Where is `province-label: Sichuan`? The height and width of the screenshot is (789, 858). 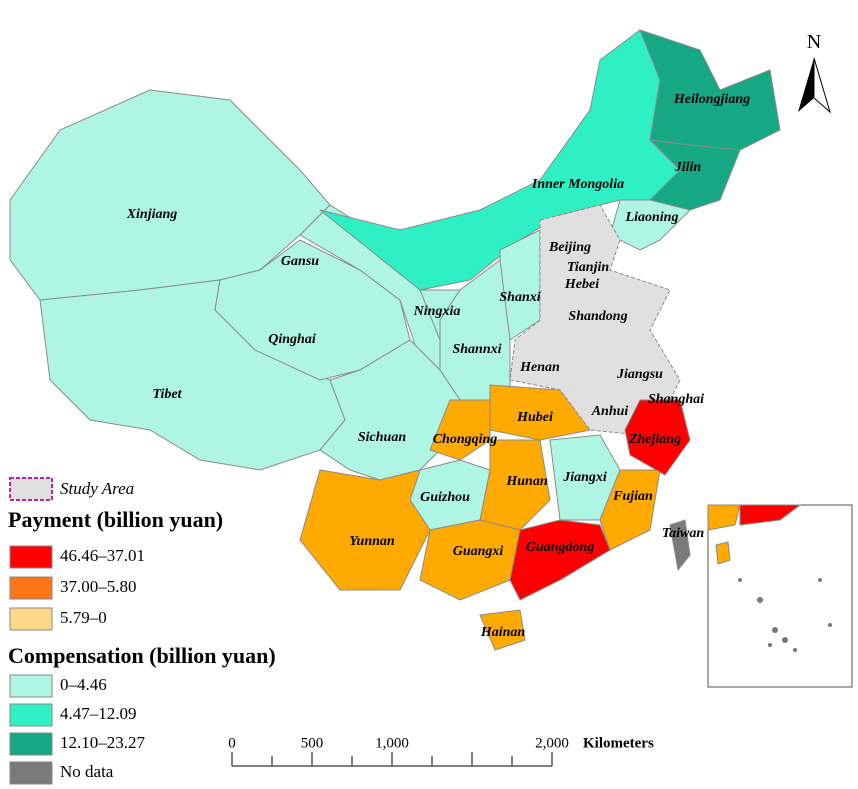 province-label: Sichuan is located at coordinates (382, 437).